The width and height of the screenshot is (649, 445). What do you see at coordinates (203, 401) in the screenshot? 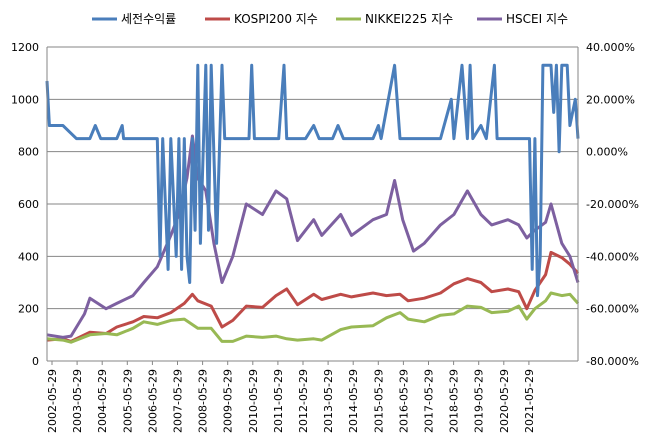
I see `x-tick-label: 2008-05-29` at bounding box center [203, 401].